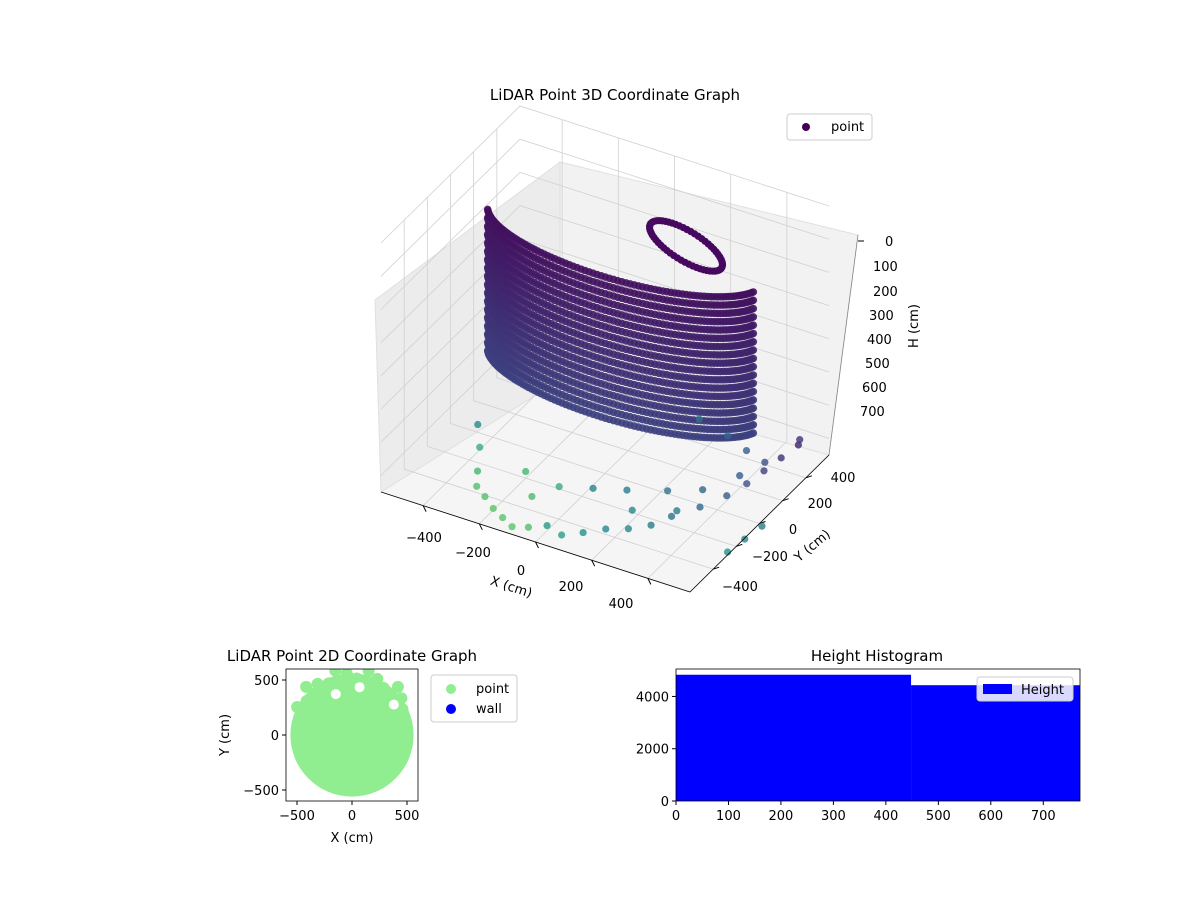 The image size is (1200, 900). I want to click on y-axis-line, so click(759, 523).